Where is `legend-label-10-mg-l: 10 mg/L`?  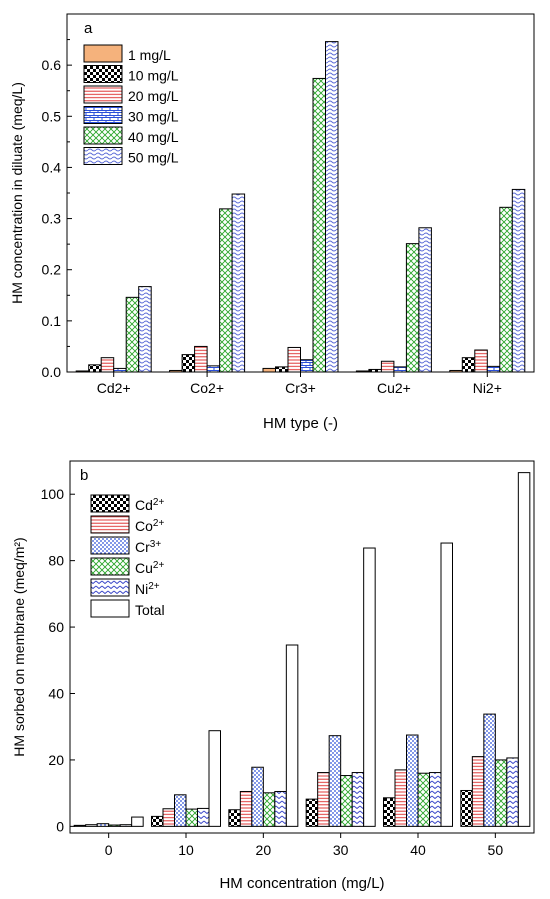 legend-label-10-mg-l: 10 mg/L is located at coordinates (153, 76).